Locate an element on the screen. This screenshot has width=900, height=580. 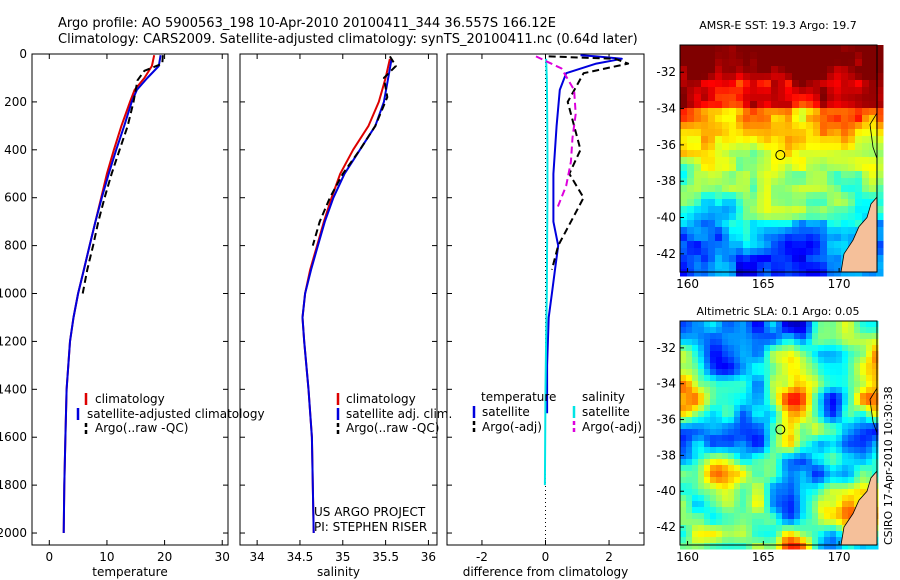
y-tick-label: -40 is located at coordinates (666, 491).